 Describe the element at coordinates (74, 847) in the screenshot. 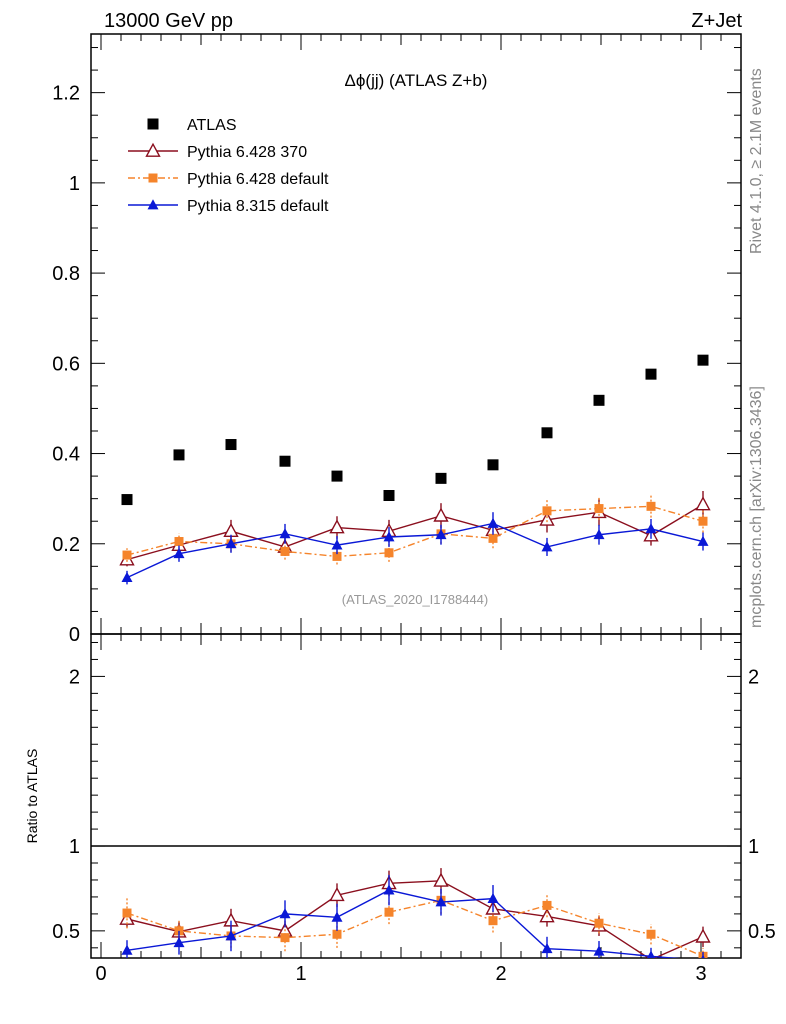

I see `ratio-ytick-label: 1` at that location.